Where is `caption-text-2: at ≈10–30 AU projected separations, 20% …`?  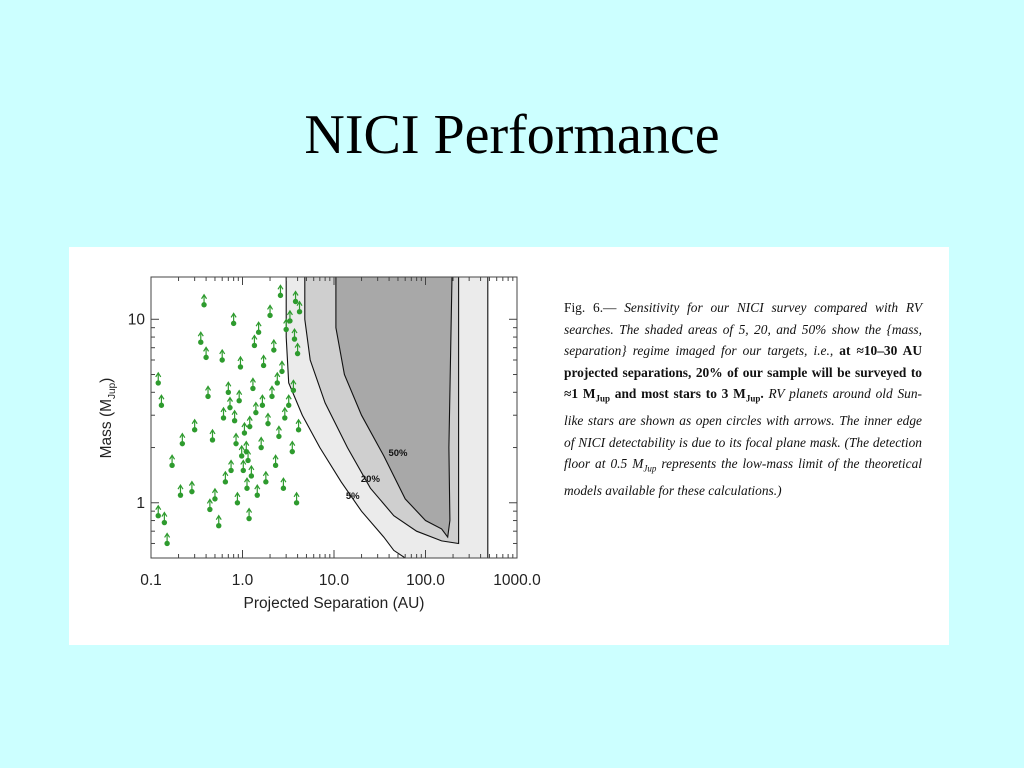
caption-text-2: at ≈10–30 AU projected separations, 20% … is located at coordinates (743, 372).